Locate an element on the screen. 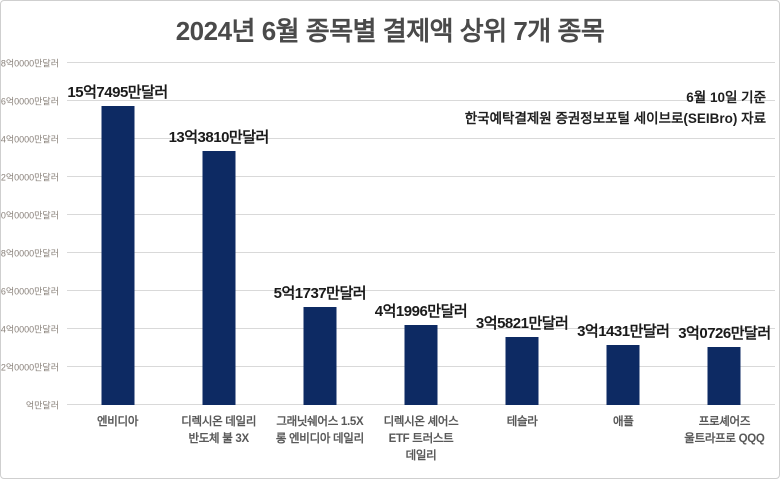 Image resolution: width=780 pixels, height=479 pixels. y-axis-tick-label: 4억0000만달러 is located at coordinates (29, 329).